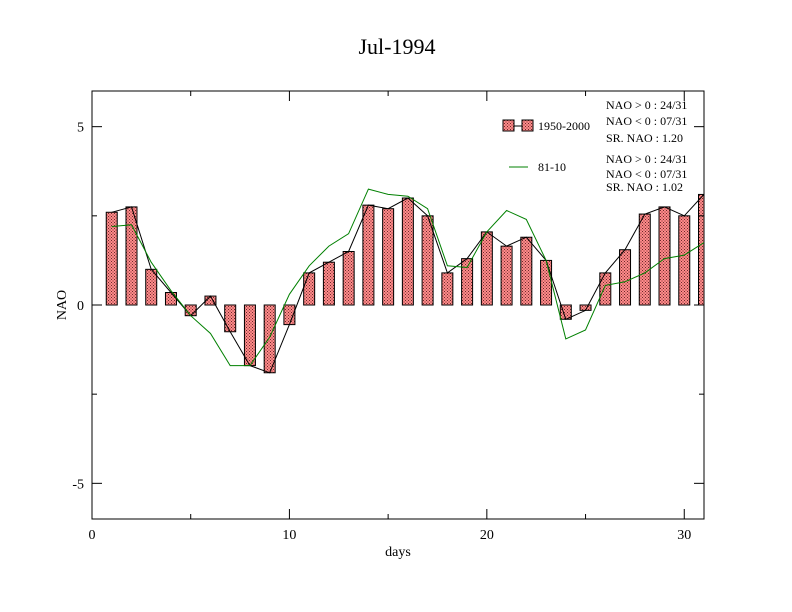 This screenshot has height=612, width=792. I want to click on stat-sr-1950-2000: SR. NAO : 1.20, so click(644, 138).